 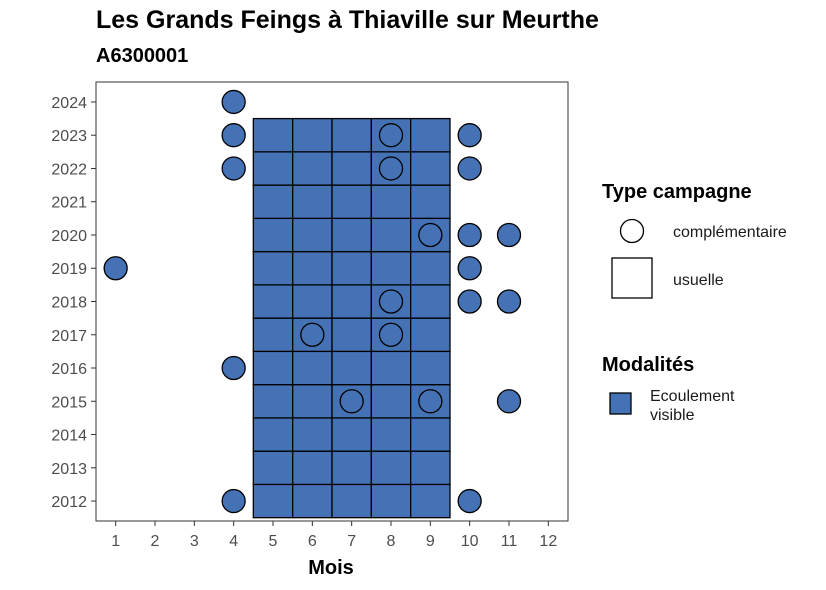 What do you see at coordinates (692, 396) in the screenshot?
I see `legend-label-ecoulement-line-1: Ecoulement` at bounding box center [692, 396].